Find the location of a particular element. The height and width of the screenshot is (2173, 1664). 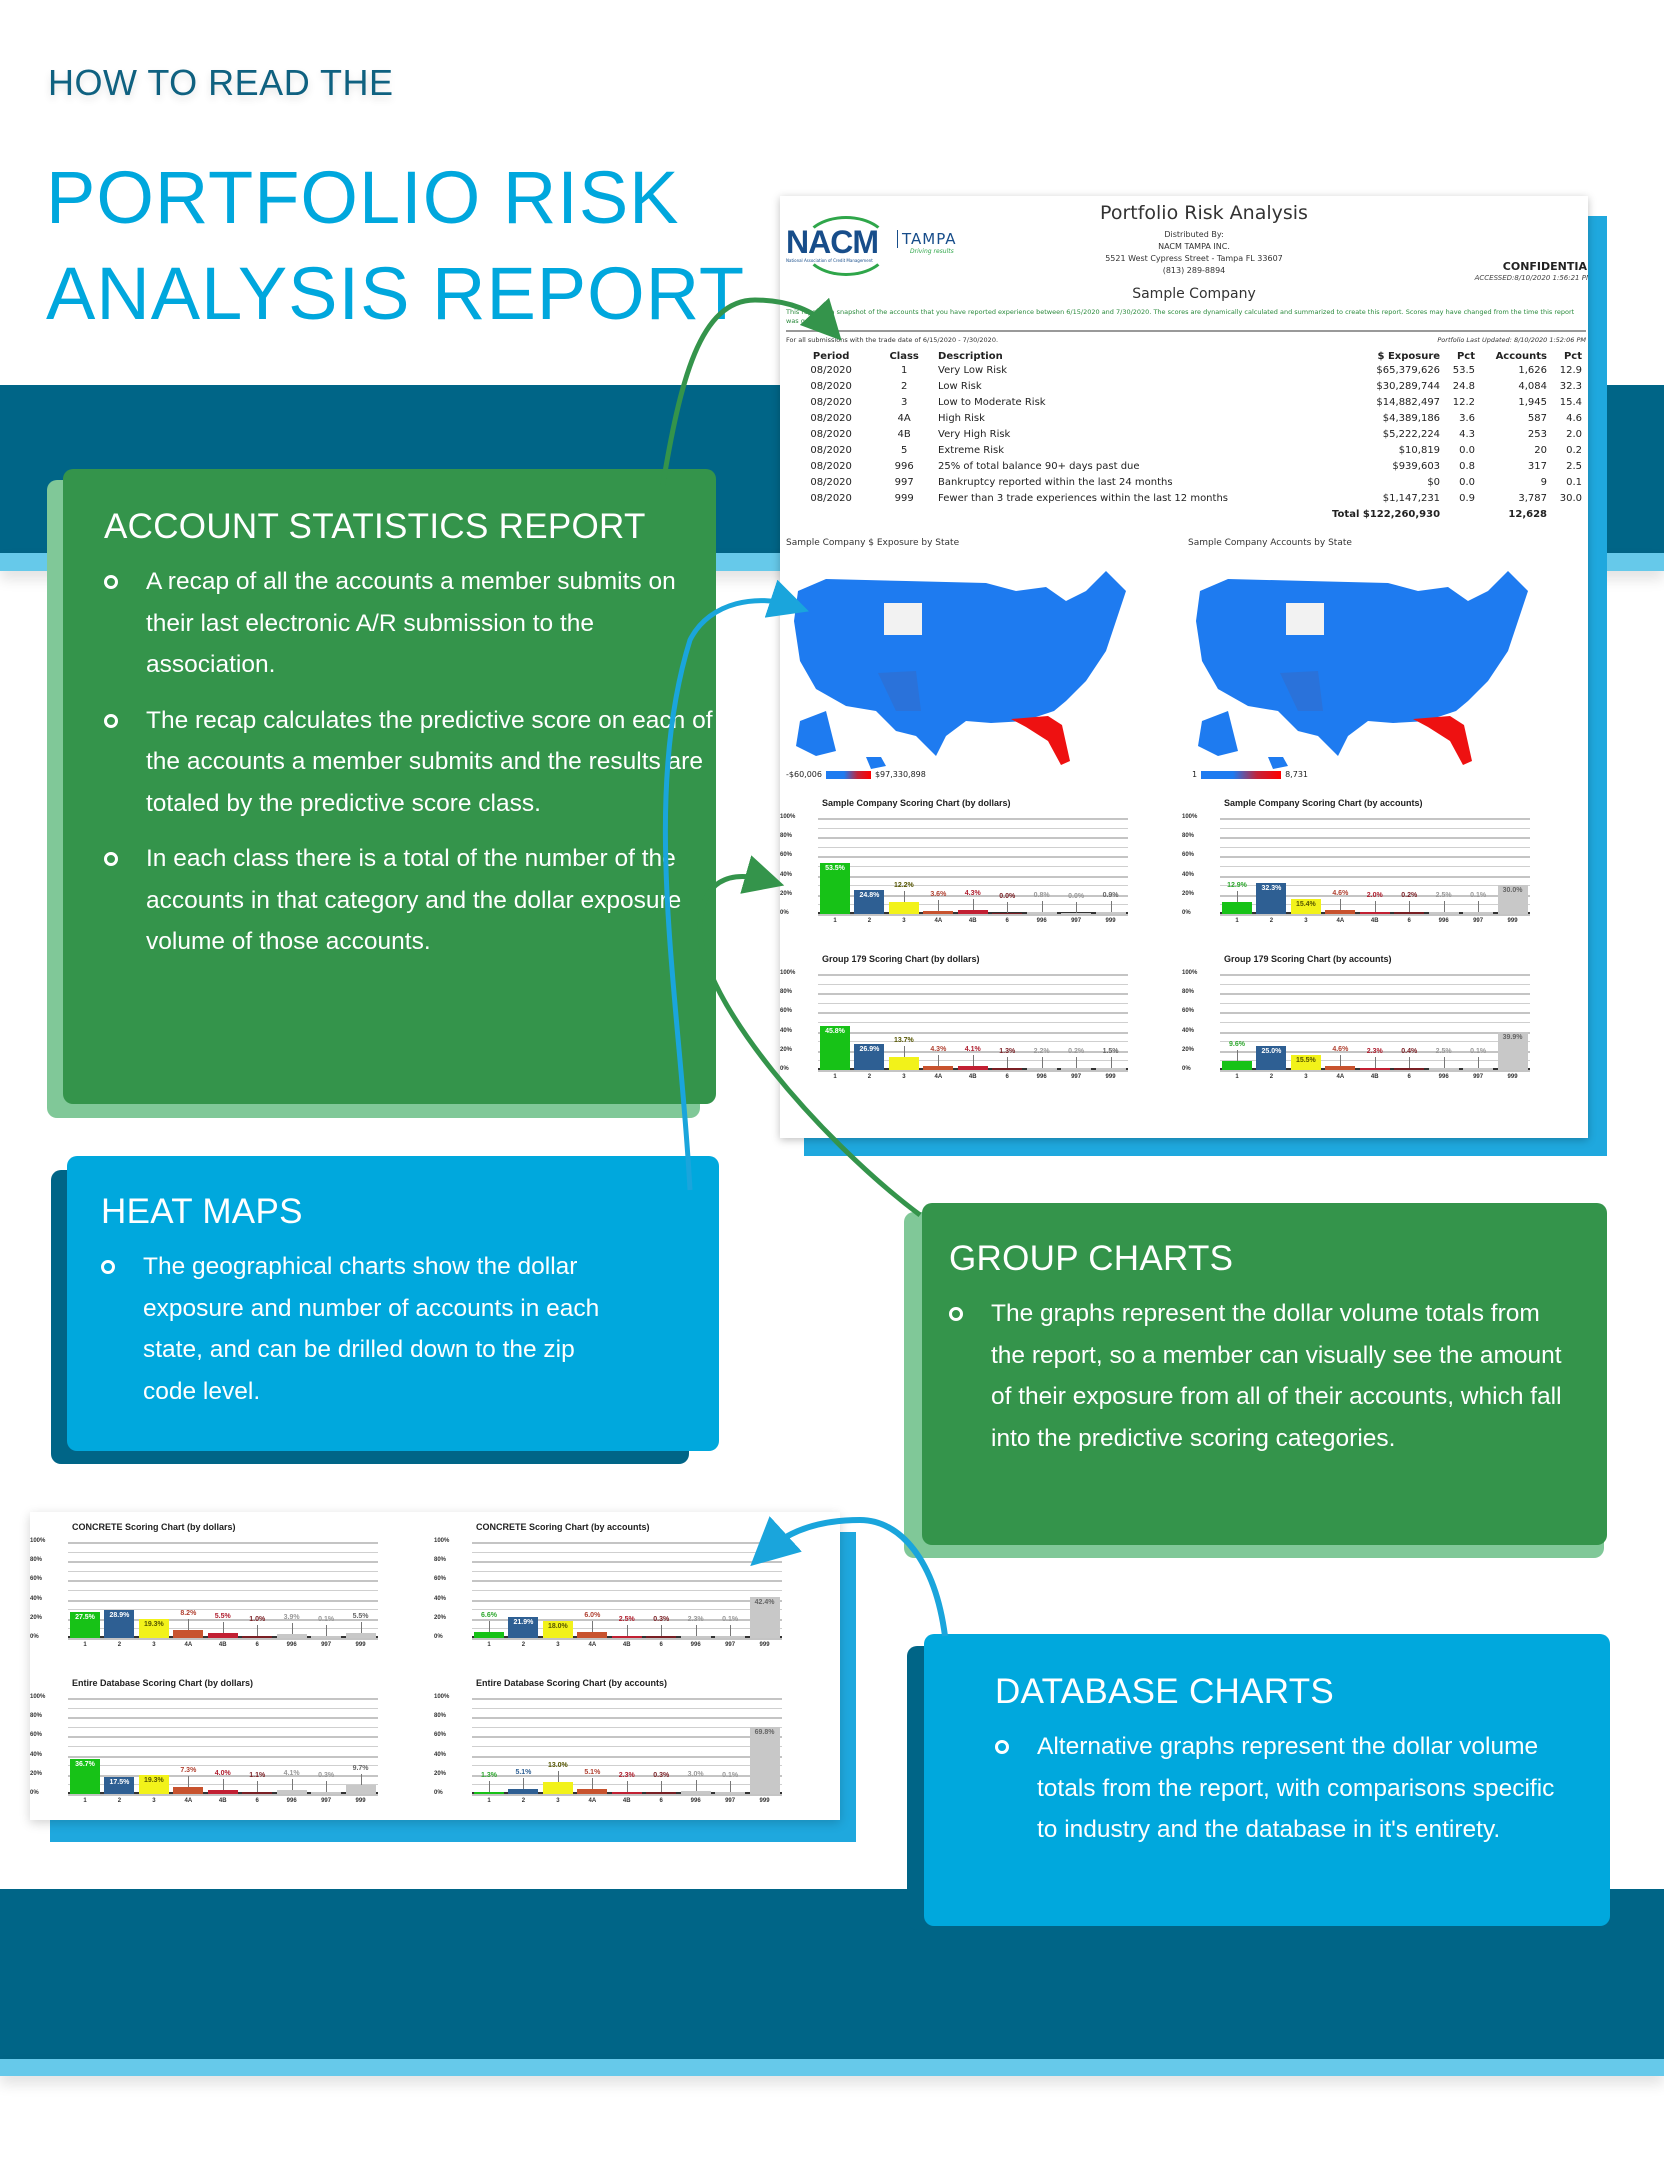

exposure-cell: $0 is located at coordinates (1434, 482).